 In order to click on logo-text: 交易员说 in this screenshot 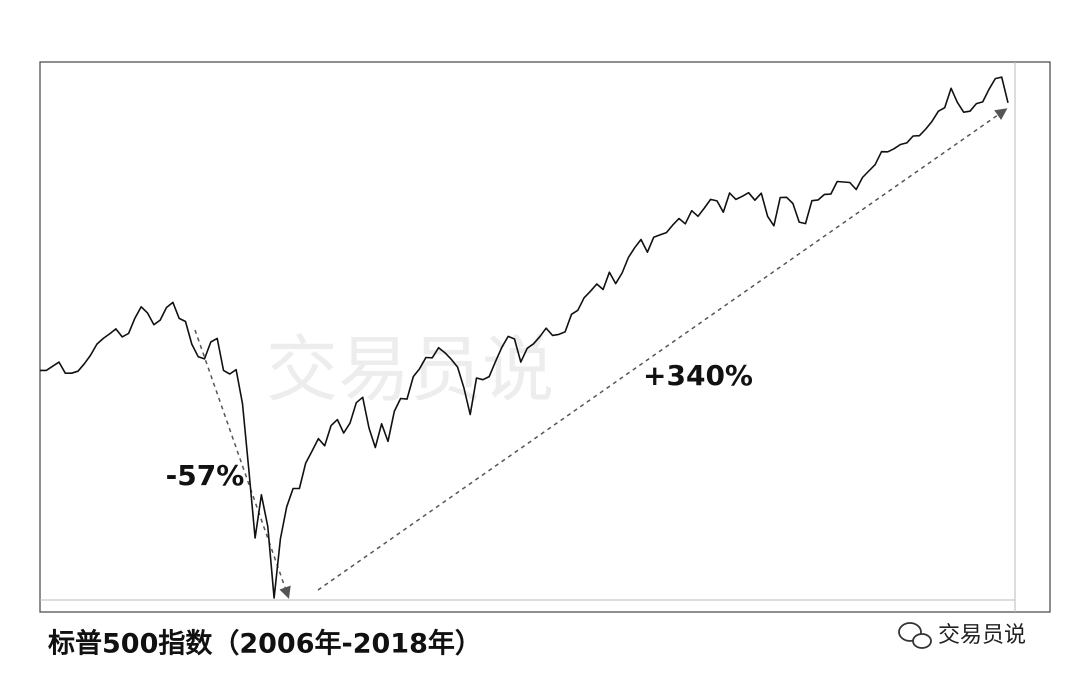, I will do `click(982, 635)`.